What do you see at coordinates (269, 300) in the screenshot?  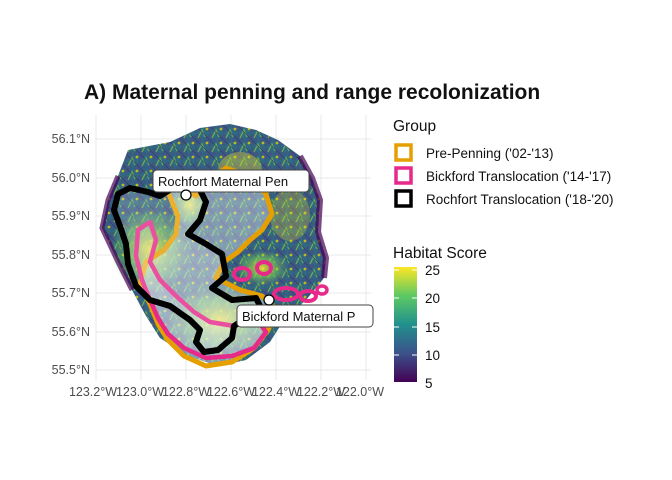 I see `bickford-pen-marker` at bounding box center [269, 300].